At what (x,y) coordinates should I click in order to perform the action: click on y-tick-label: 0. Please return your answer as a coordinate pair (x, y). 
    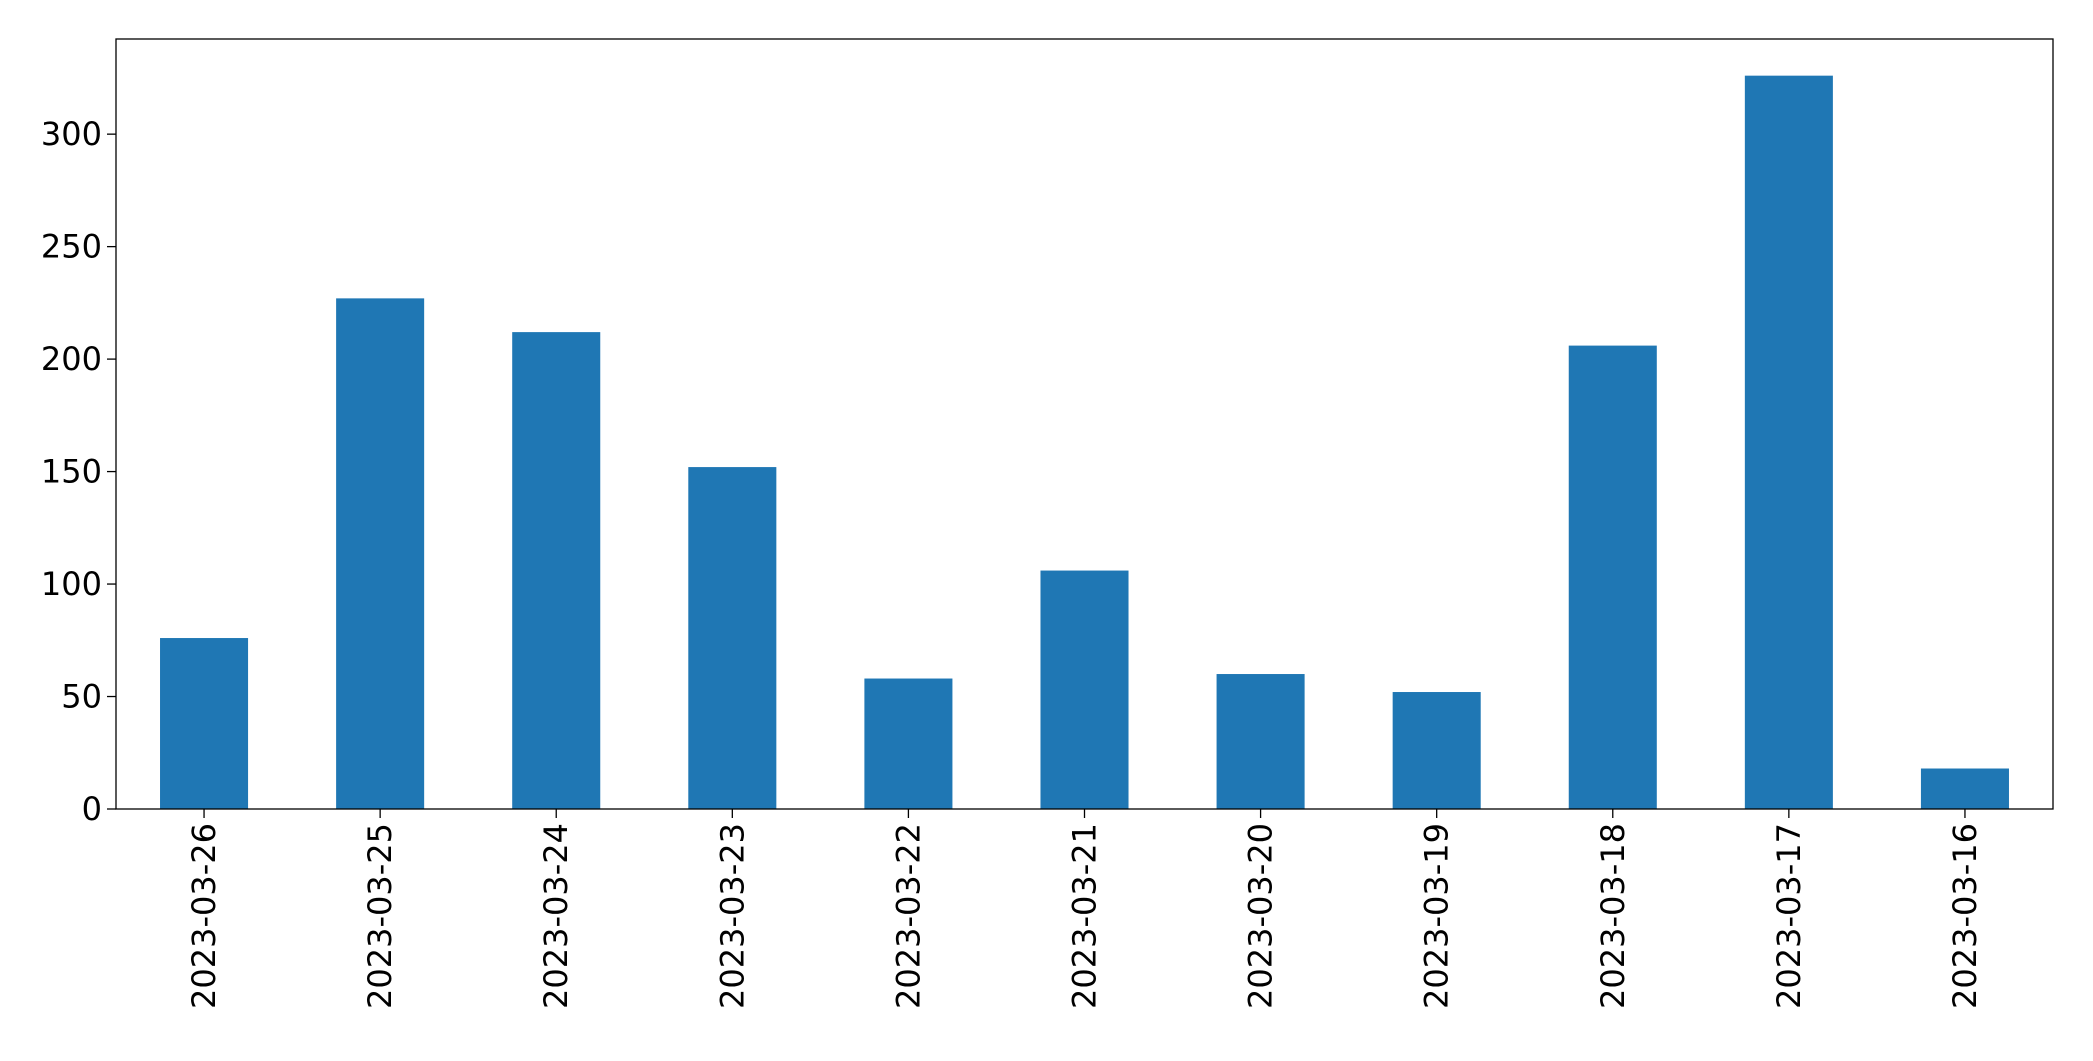
    Looking at the image, I should click on (92, 809).